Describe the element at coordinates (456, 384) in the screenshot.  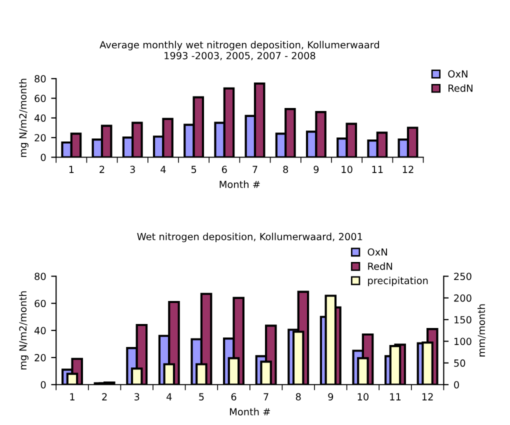
I see `y2-tick-label: 0` at that location.